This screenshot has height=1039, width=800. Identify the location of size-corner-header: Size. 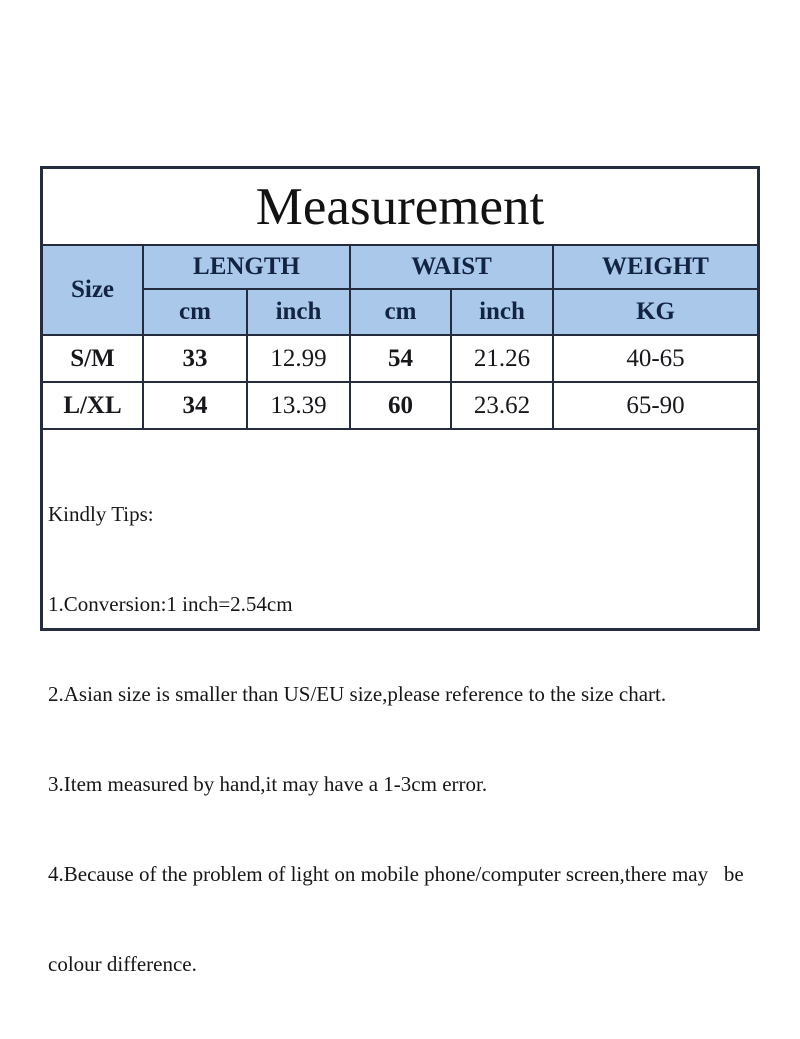
(93, 290).